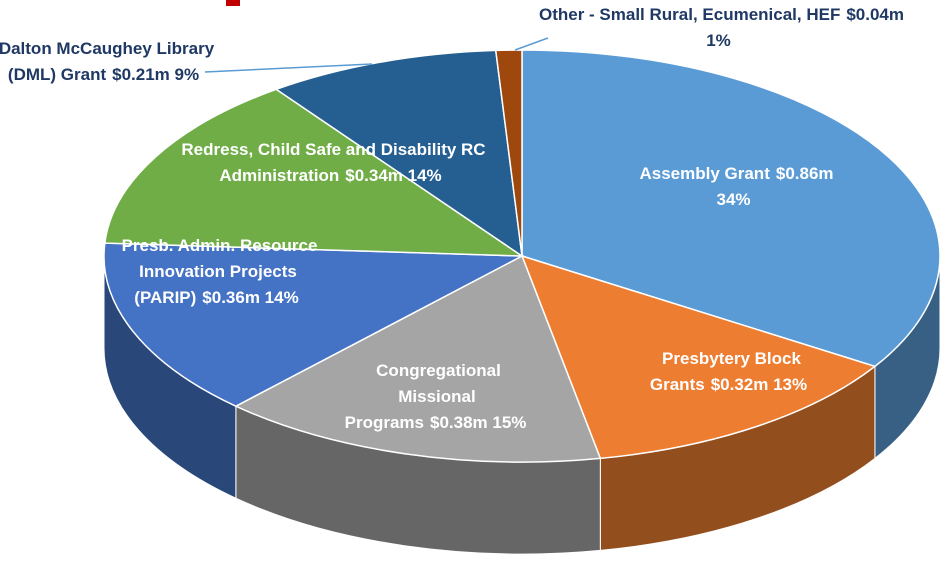  I want to click on value-label: $0.34m 14%, so click(393, 175).